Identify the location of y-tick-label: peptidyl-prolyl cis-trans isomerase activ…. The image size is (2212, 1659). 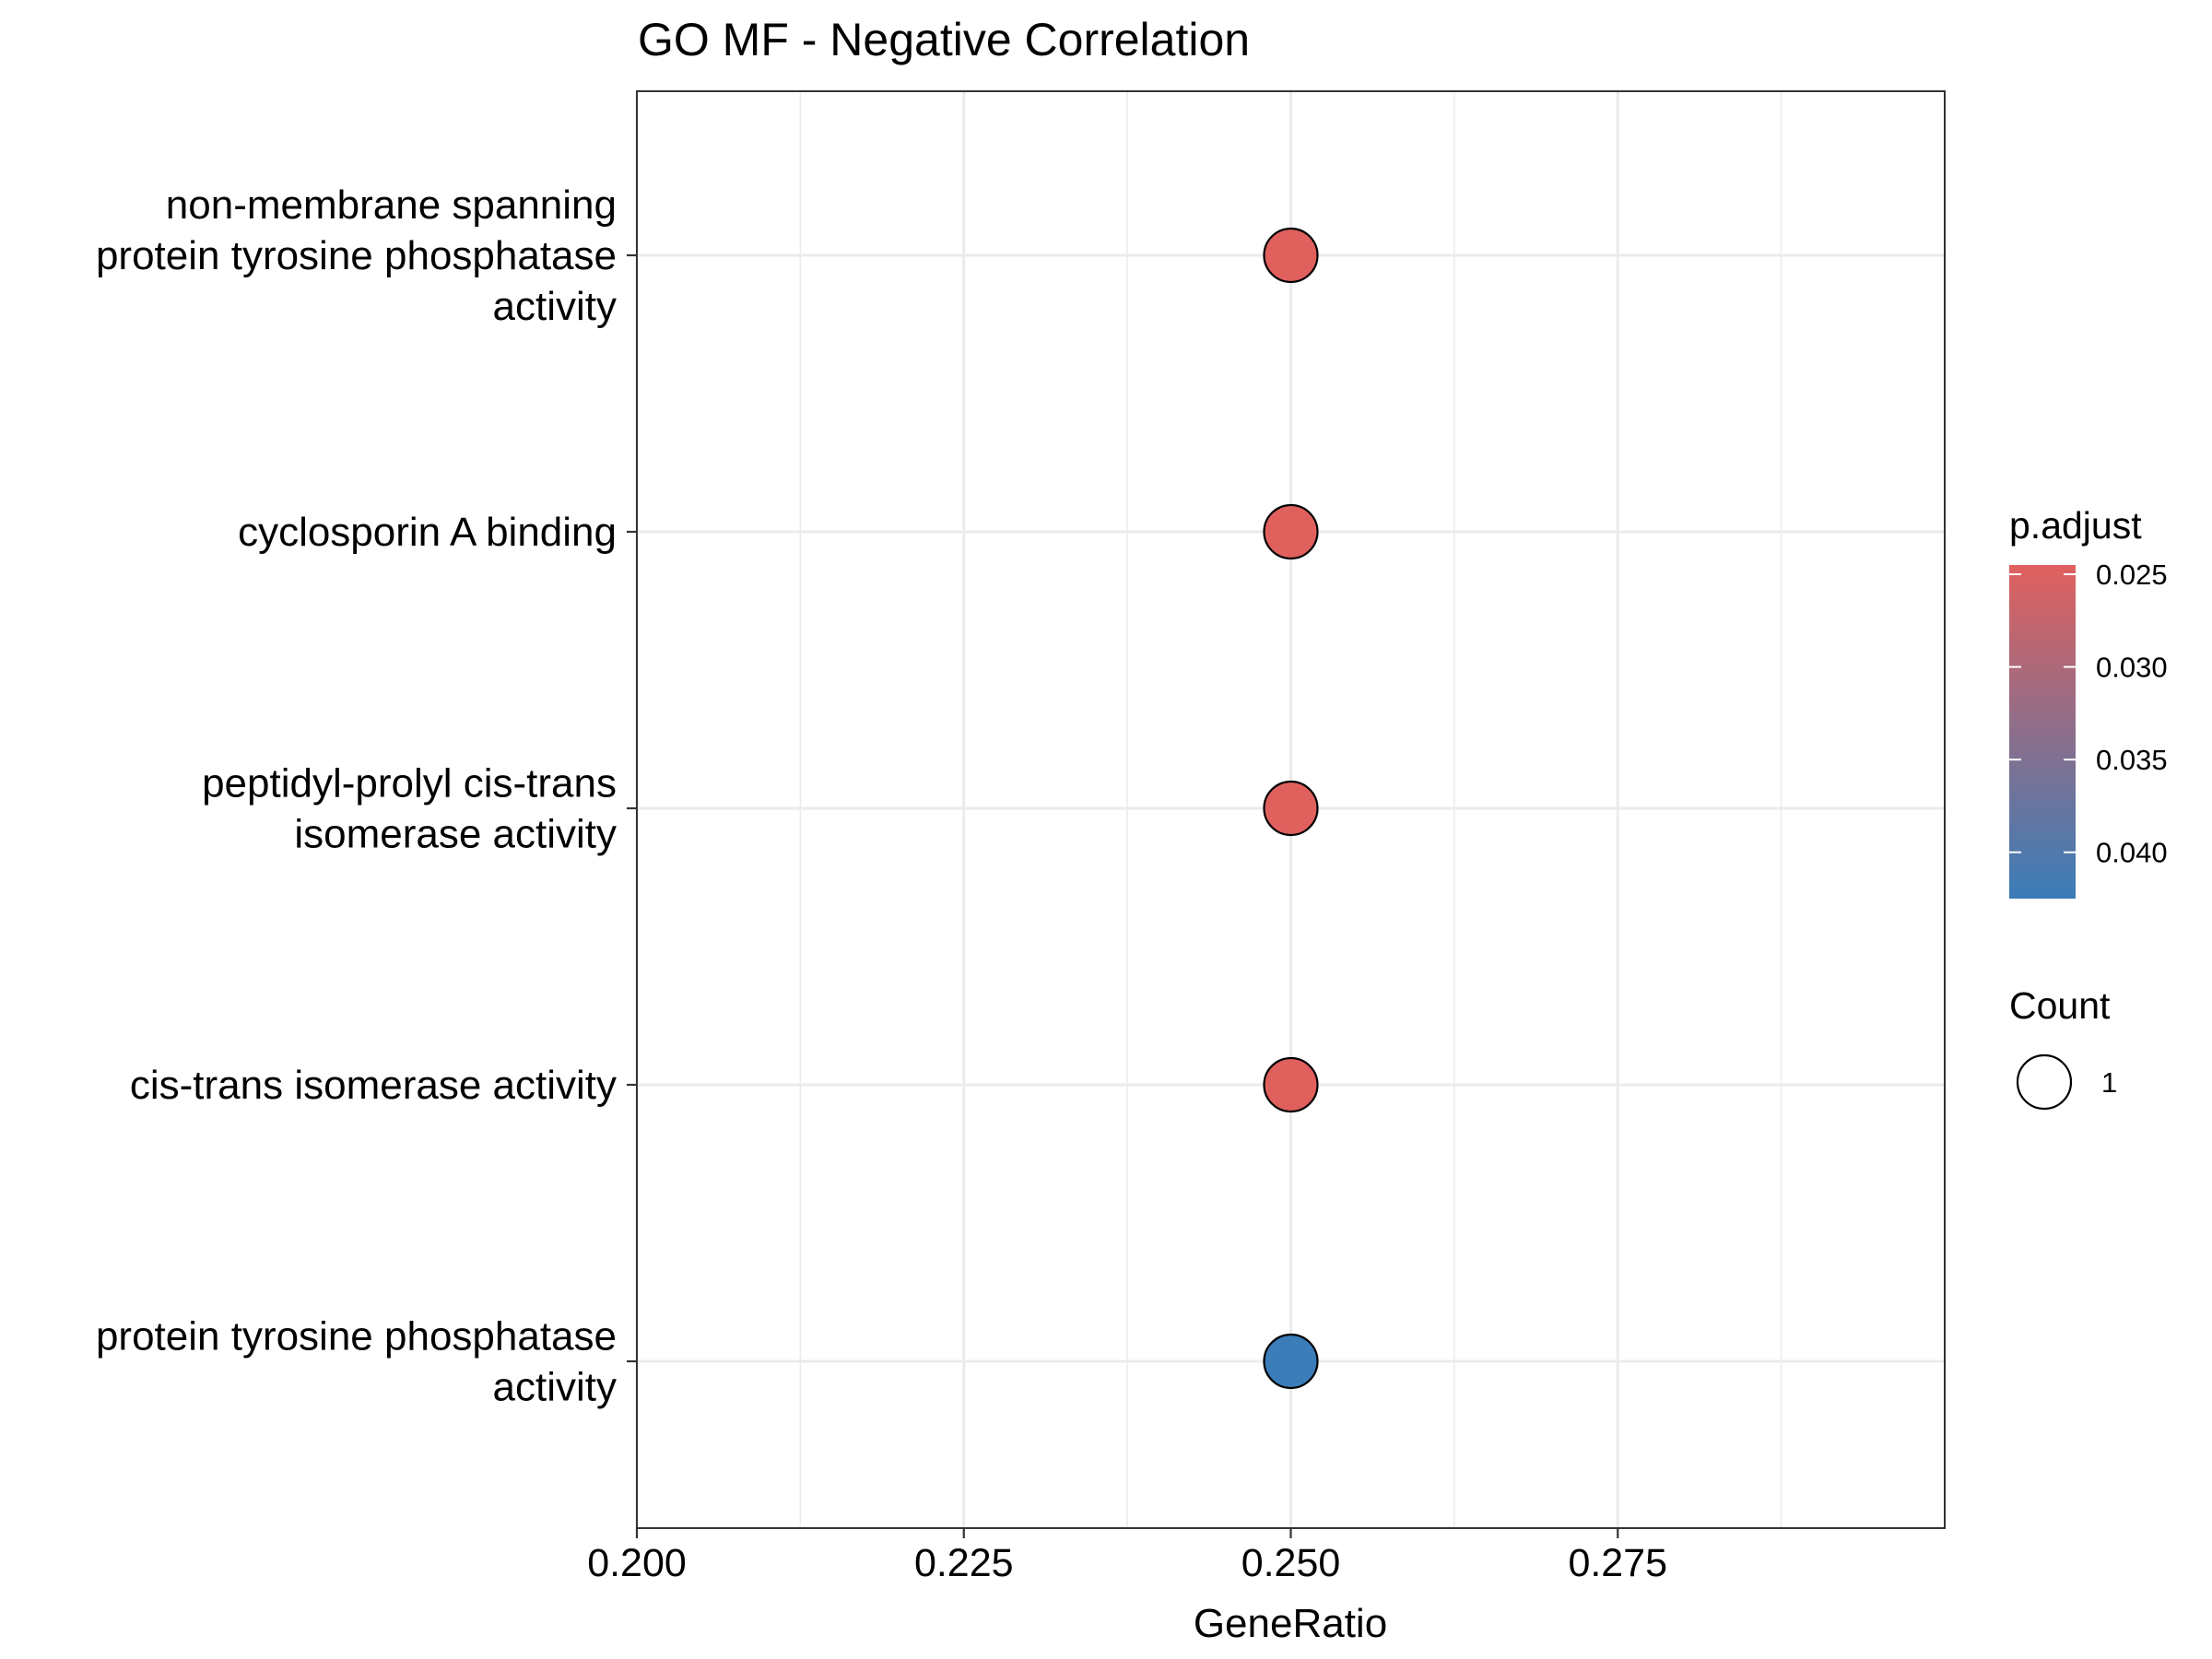
(409, 809).